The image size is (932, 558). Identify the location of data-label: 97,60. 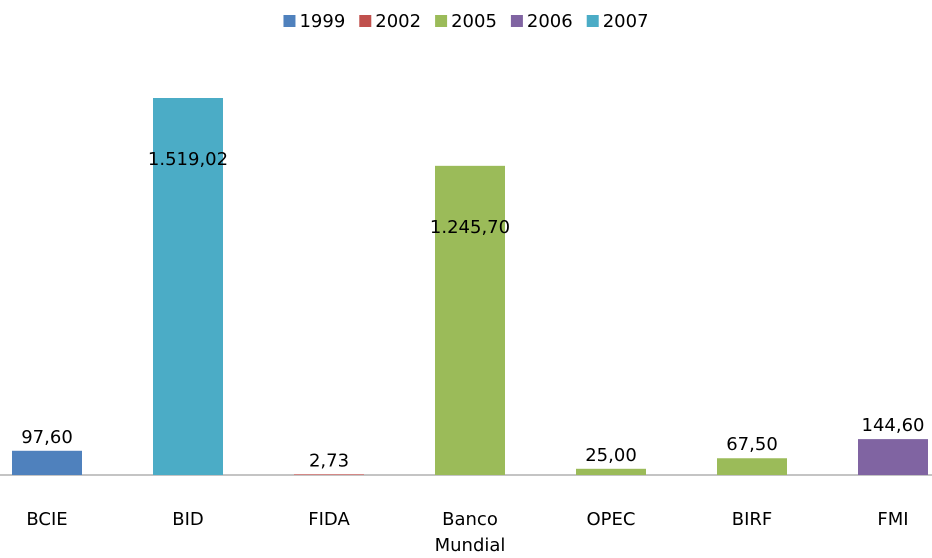
(47, 437).